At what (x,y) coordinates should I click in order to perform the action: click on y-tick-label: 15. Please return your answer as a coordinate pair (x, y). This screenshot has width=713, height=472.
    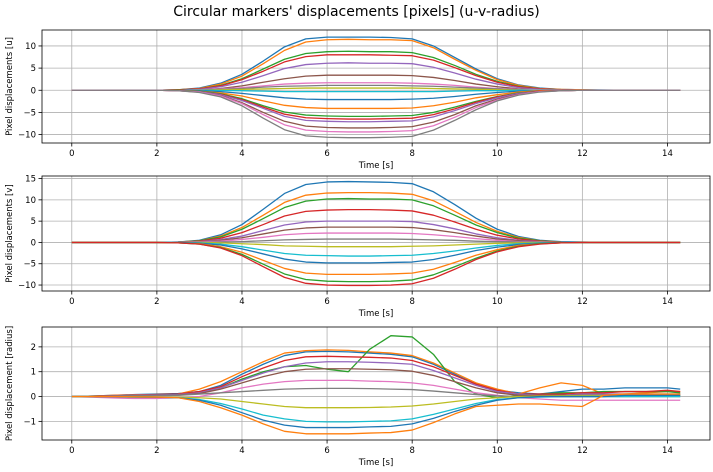
    Looking at the image, I should click on (30, 180).